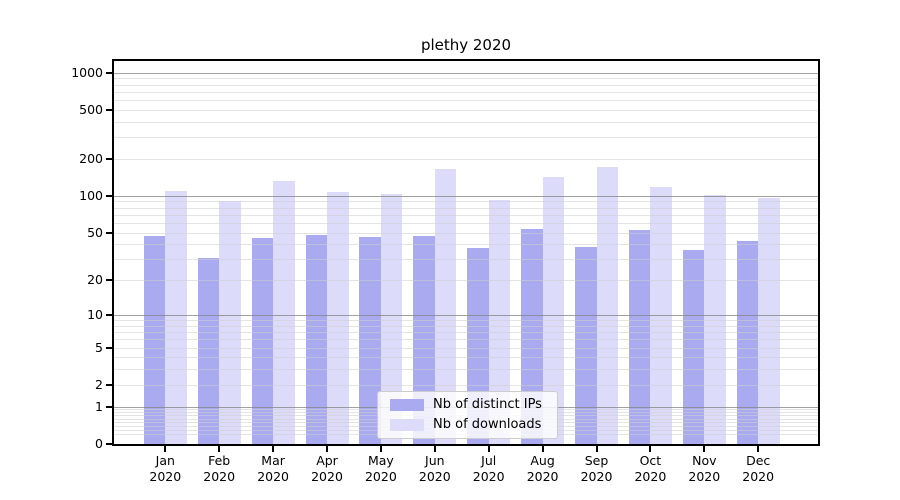 The image size is (900, 500). What do you see at coordinates (466, 45) in the screenshot?
I see `chart-title: plethy 2020` at bounding box center [466, 45].